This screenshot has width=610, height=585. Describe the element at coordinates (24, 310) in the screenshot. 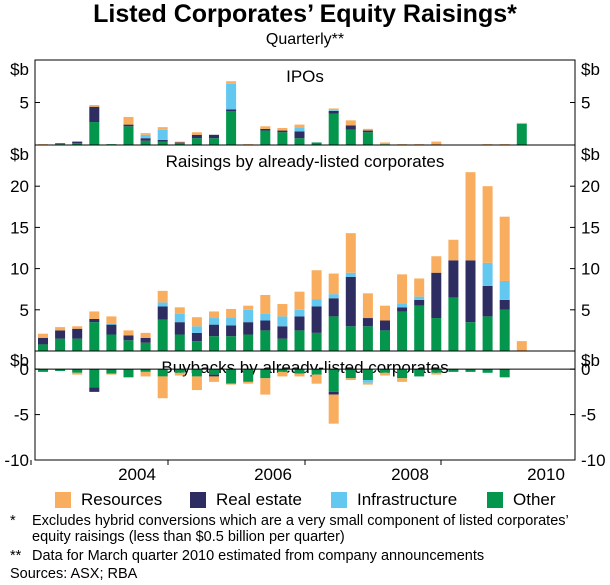

I see `y-tick-label-left: 5` at that location.